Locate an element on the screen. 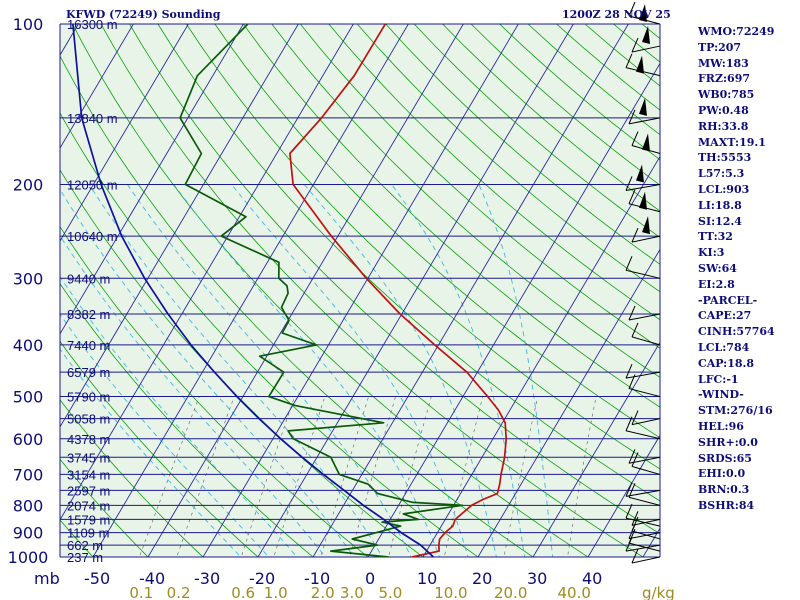 The height and width of the screenshot is (600, 800). height-label: 3154 m is located at coordinates (88, 474).